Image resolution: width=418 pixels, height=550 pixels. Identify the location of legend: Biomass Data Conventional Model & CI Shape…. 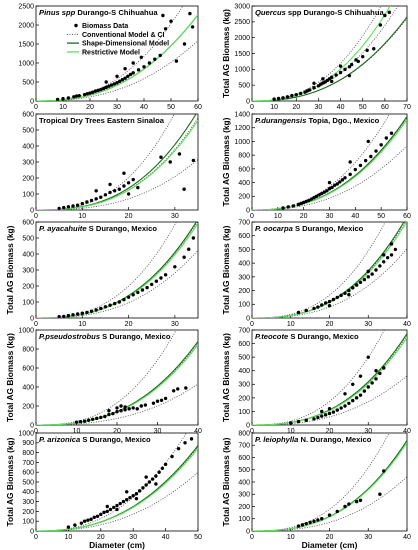
(118, 39).